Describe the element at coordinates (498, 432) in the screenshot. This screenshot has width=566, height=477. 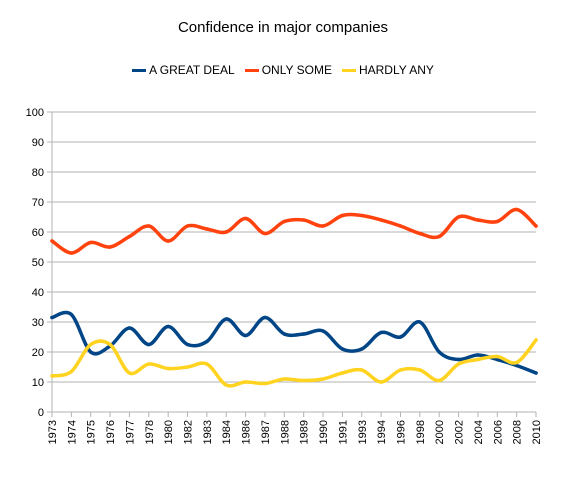
I see `x-tick-label: 2006` at that location.